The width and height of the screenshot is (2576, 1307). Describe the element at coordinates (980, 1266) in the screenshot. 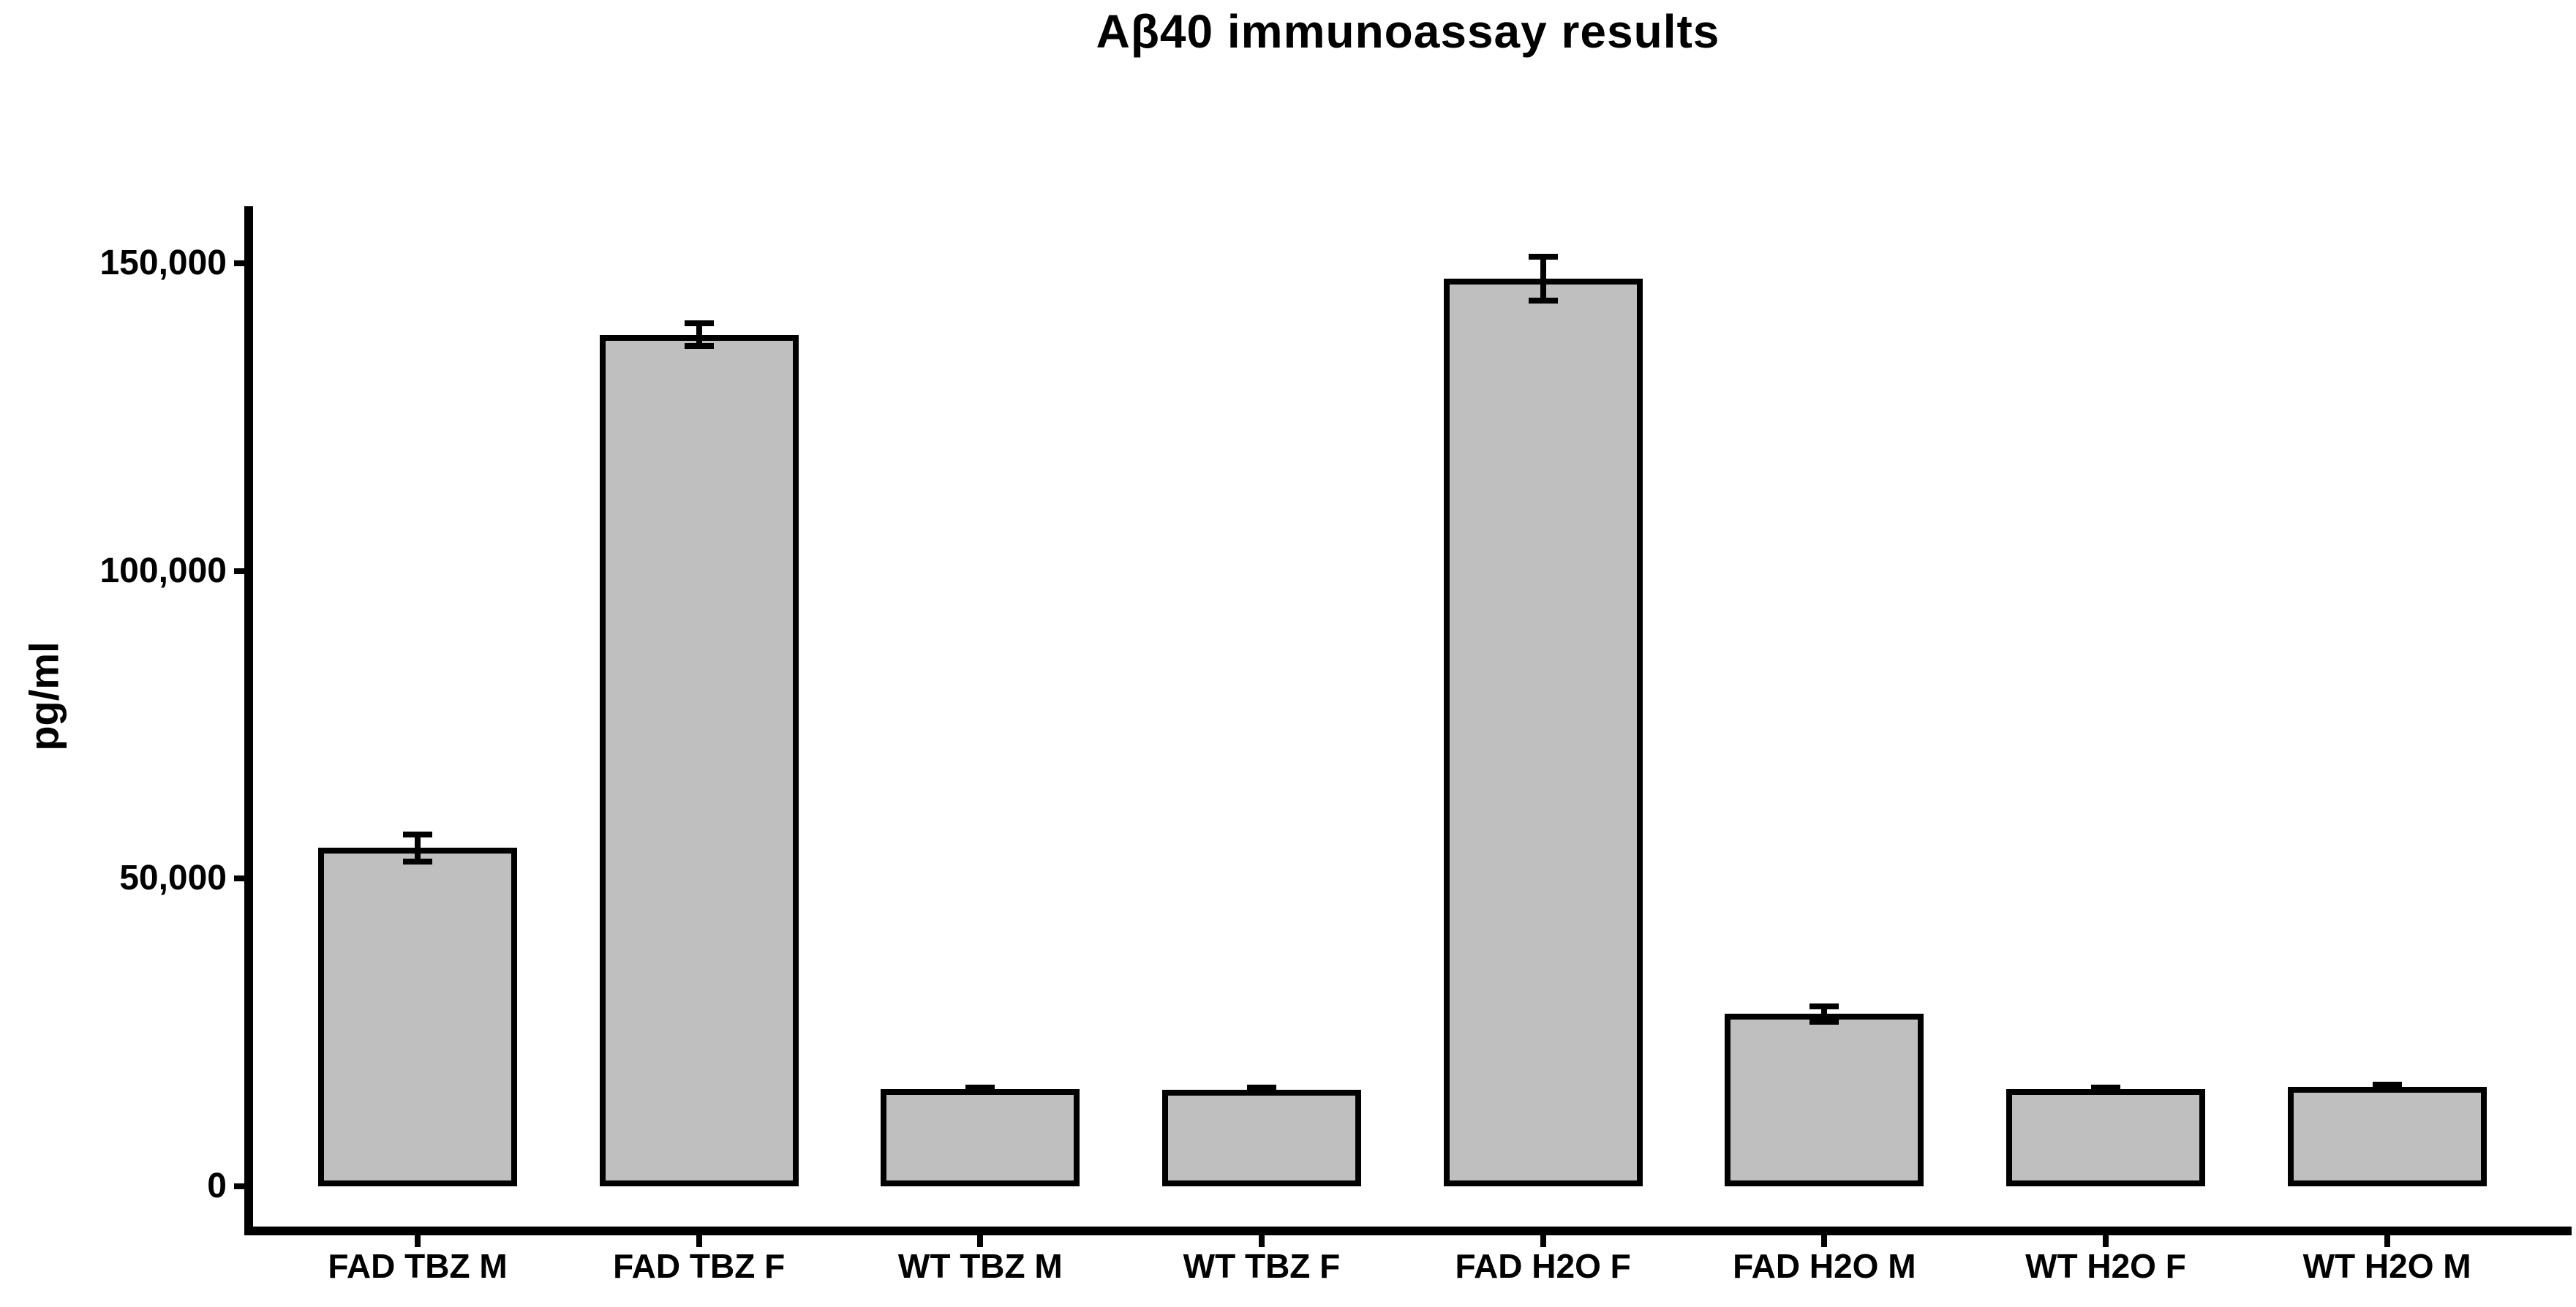

I see `x-axis-category-label: WT TBZ M` at that location.